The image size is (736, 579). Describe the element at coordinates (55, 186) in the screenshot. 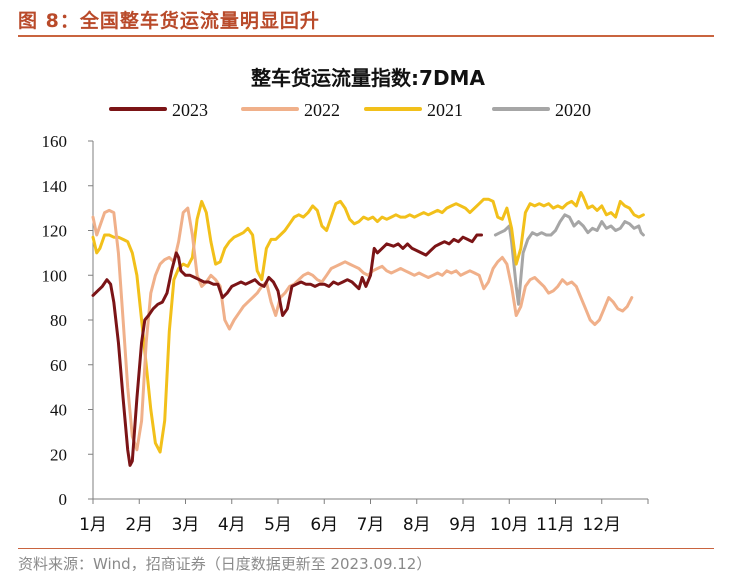

I see `y-tick-label: 140` at that location.